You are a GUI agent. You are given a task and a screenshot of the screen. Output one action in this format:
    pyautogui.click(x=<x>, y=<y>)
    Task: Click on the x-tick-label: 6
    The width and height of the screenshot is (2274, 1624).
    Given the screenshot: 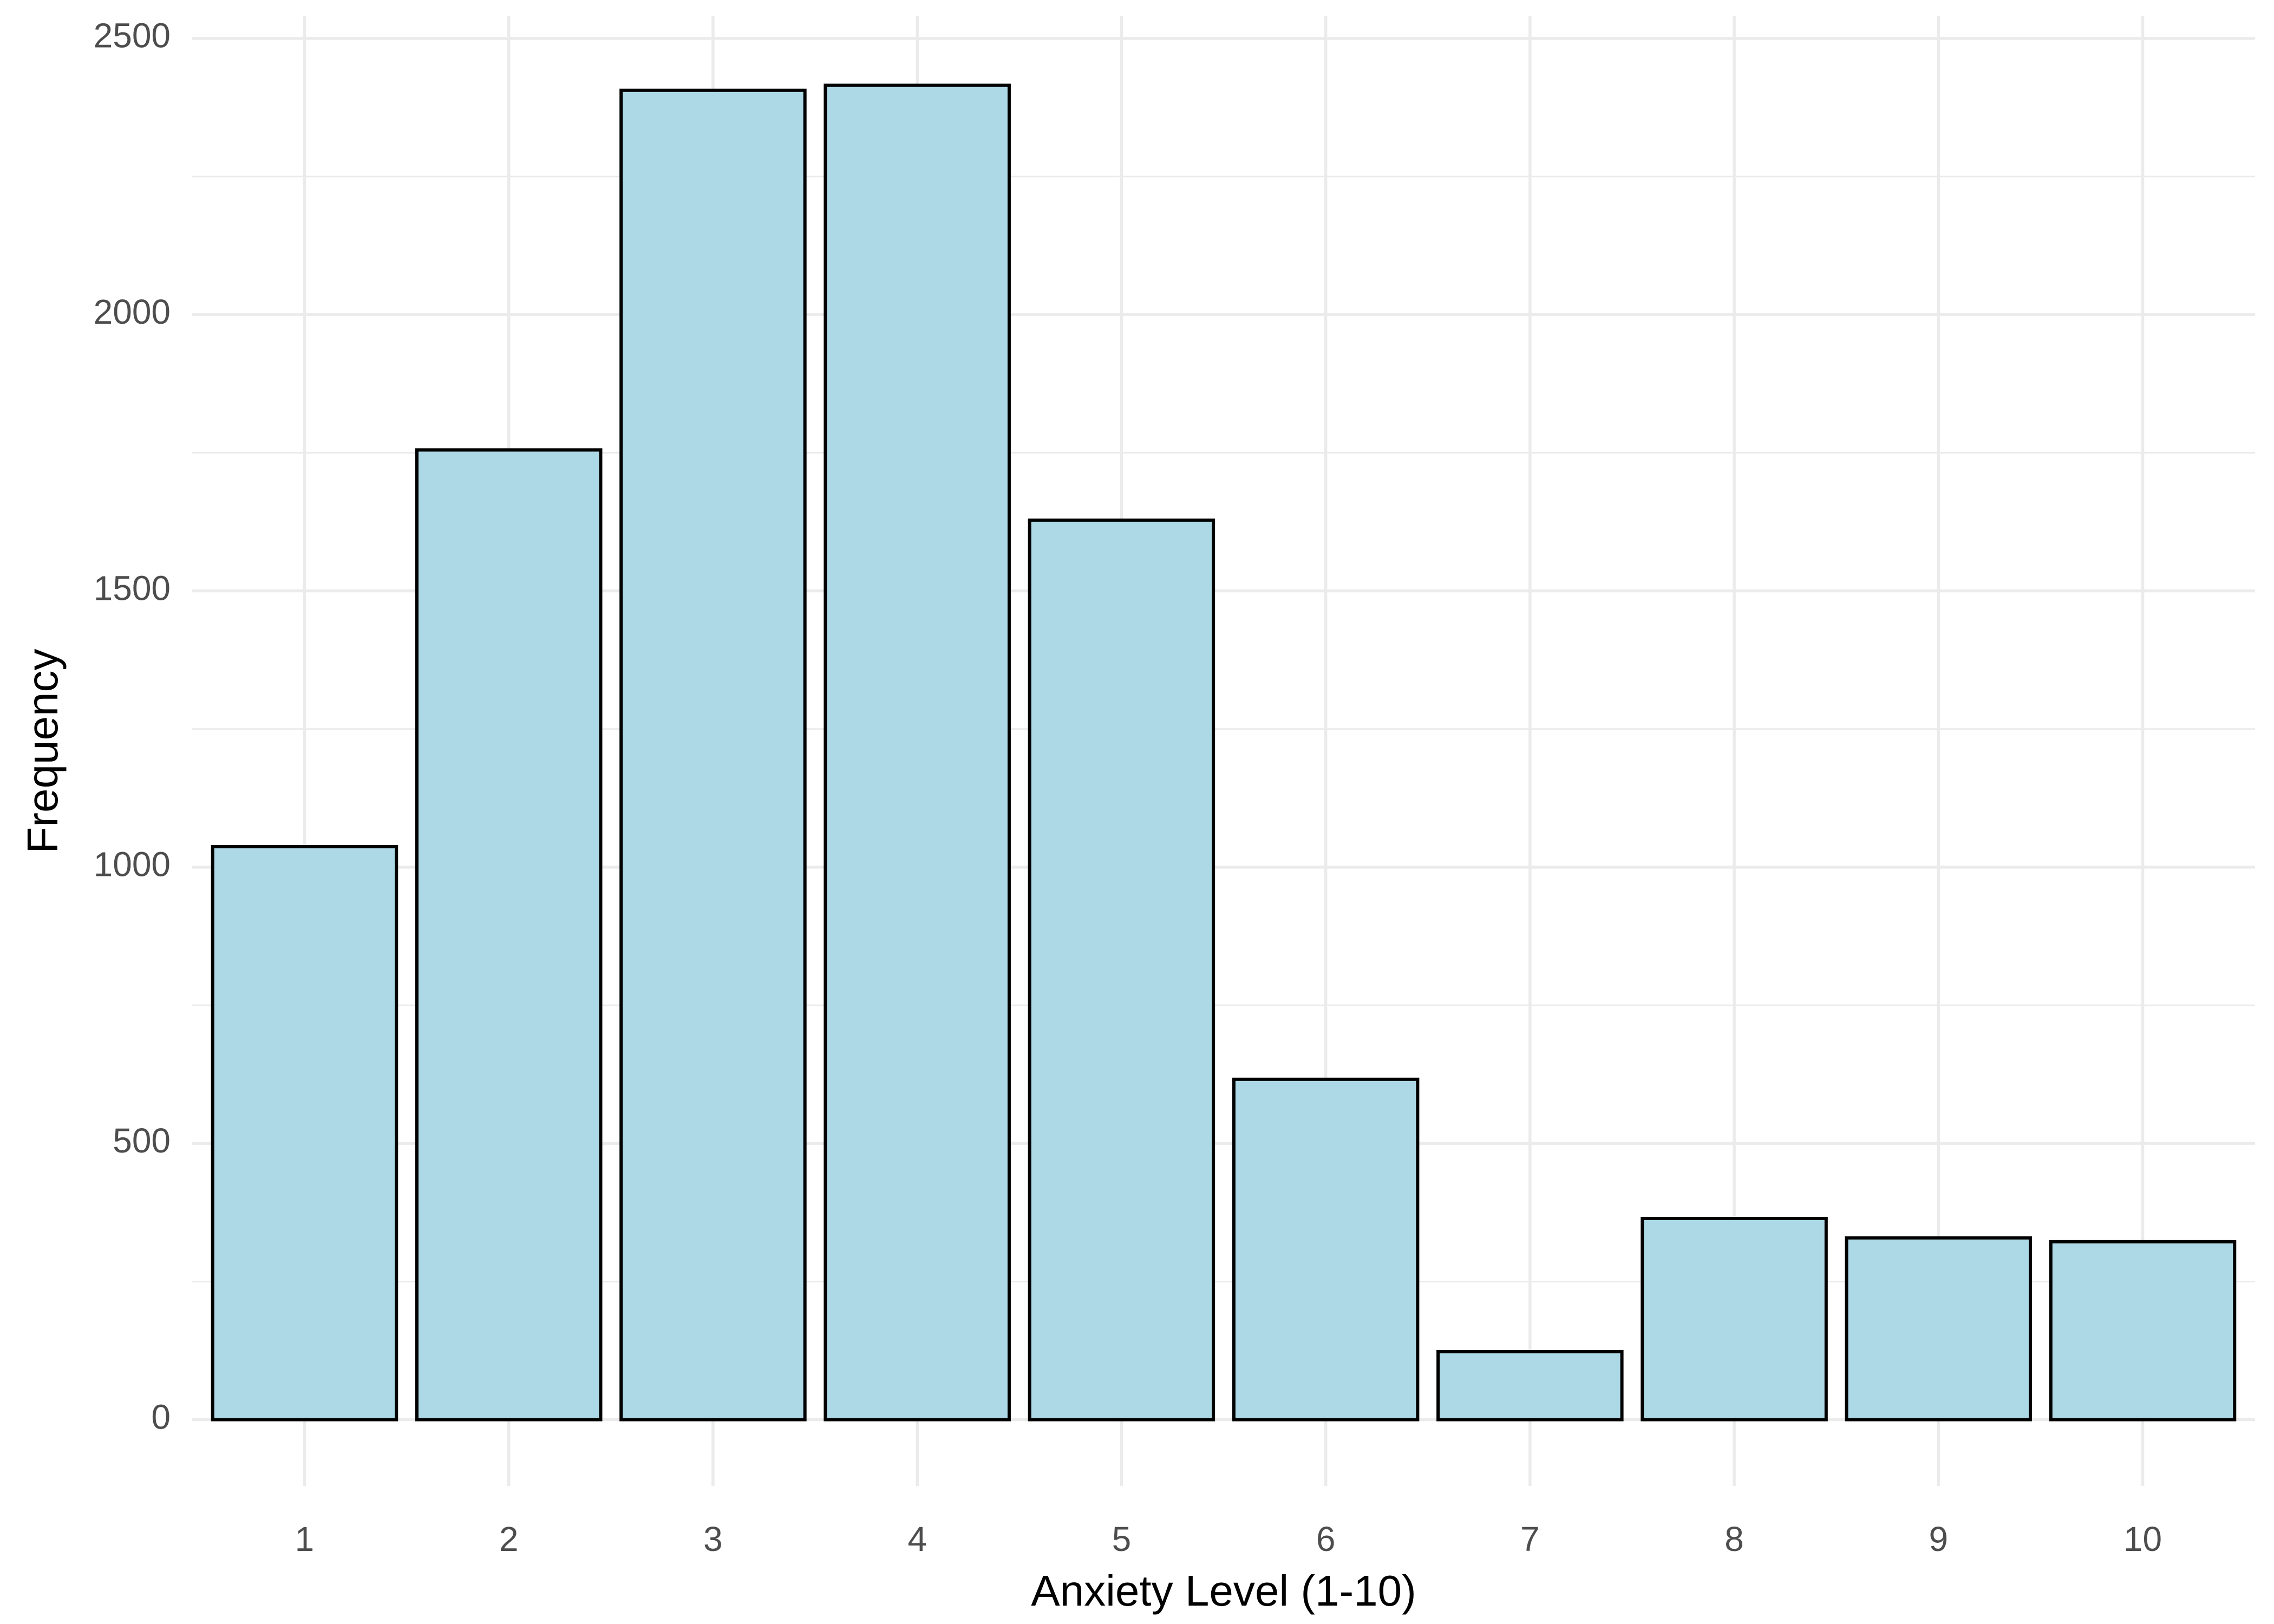 What is the action you would take?
    pyautogui.click(x=1326, y=1539)
    